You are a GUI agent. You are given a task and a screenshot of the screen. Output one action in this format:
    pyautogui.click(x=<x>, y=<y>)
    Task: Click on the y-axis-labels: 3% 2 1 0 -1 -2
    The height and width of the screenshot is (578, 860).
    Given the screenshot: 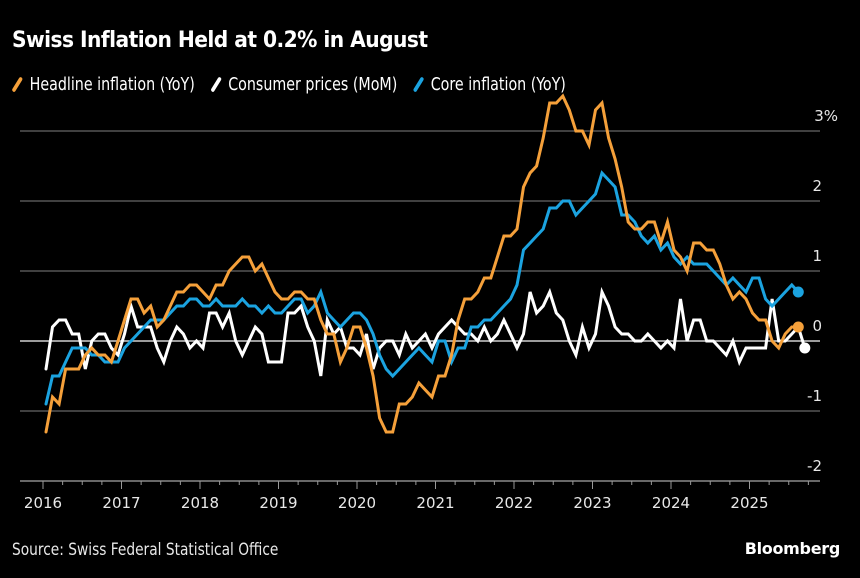 What is the action you would take?
    pyautogui.click(x=822, y=291)
    